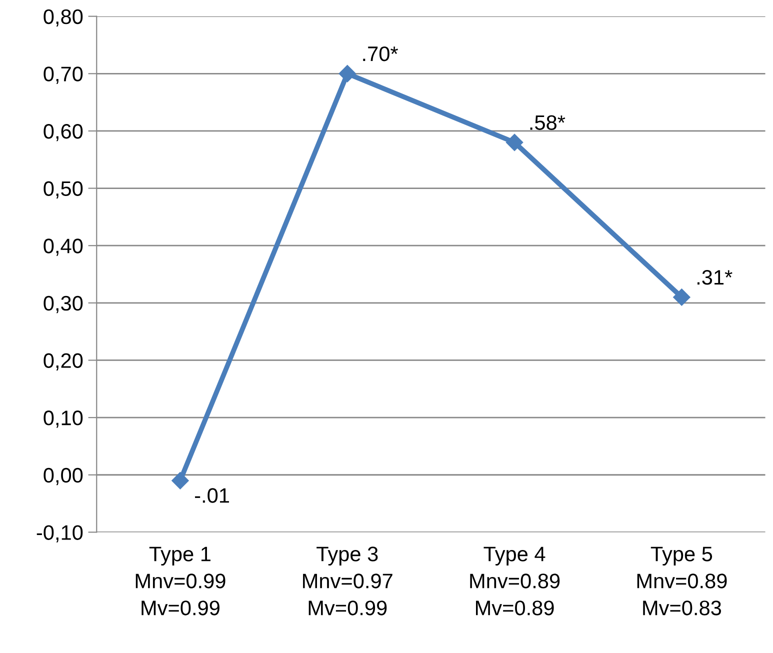  Describe the element at coordinates (63, 189) in the screenshot. I see `y-tick-label: 0,50` at that location.